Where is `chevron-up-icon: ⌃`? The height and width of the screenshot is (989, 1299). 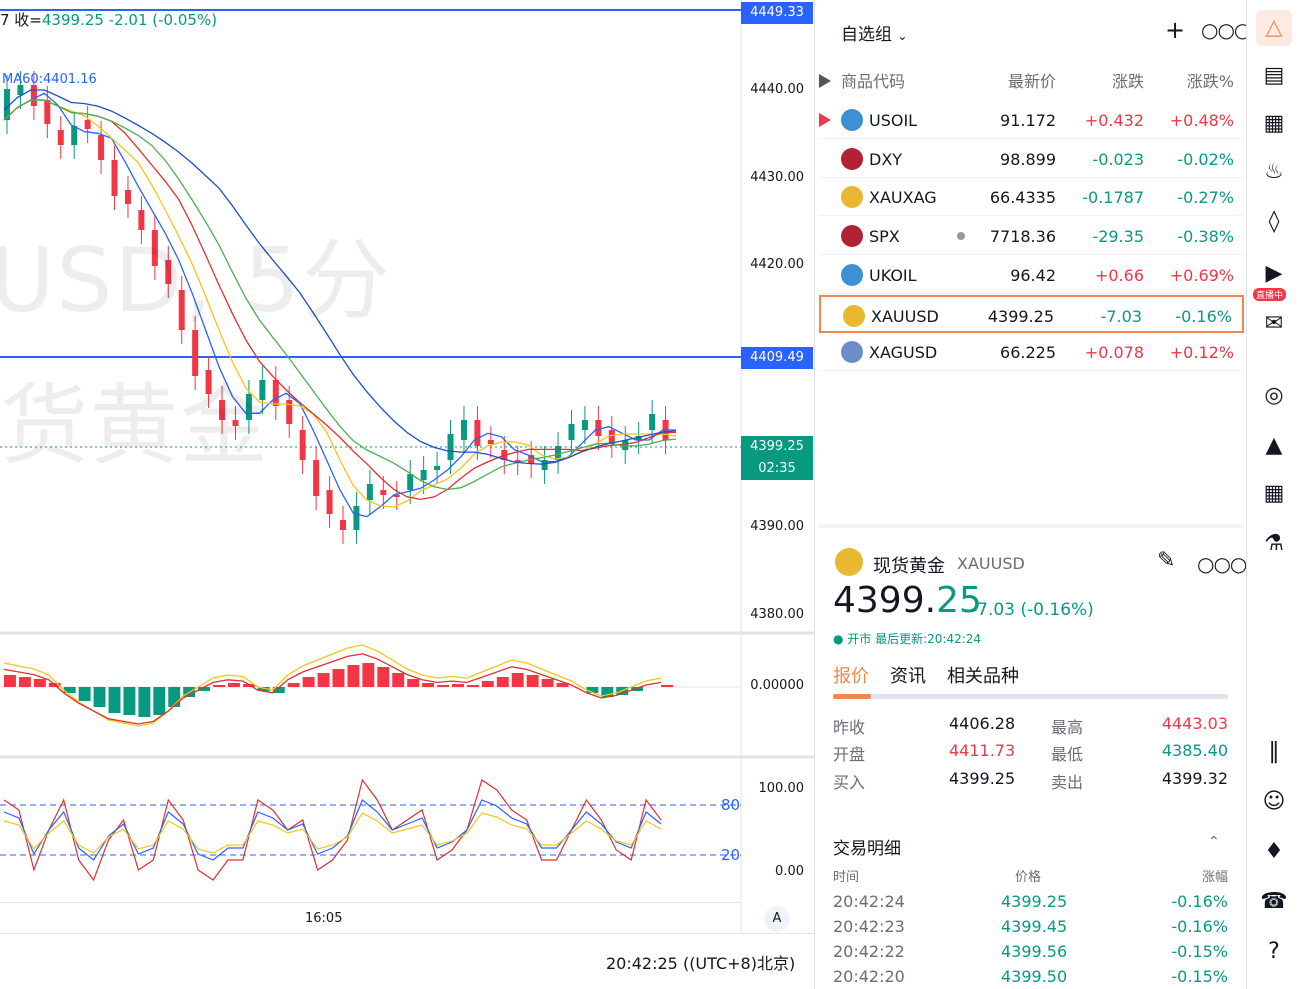
chevron-up-icon: ⌃ is located at coordinates (1214, 842).